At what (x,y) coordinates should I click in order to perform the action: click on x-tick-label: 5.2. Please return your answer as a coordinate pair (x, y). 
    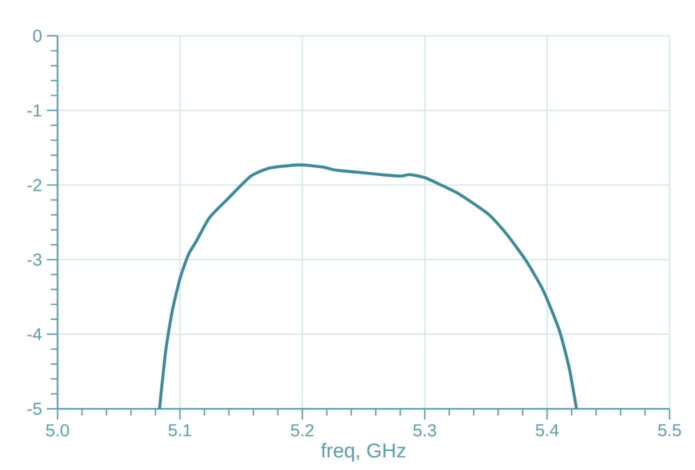
    Looking at the image, I should click on (302, 430).